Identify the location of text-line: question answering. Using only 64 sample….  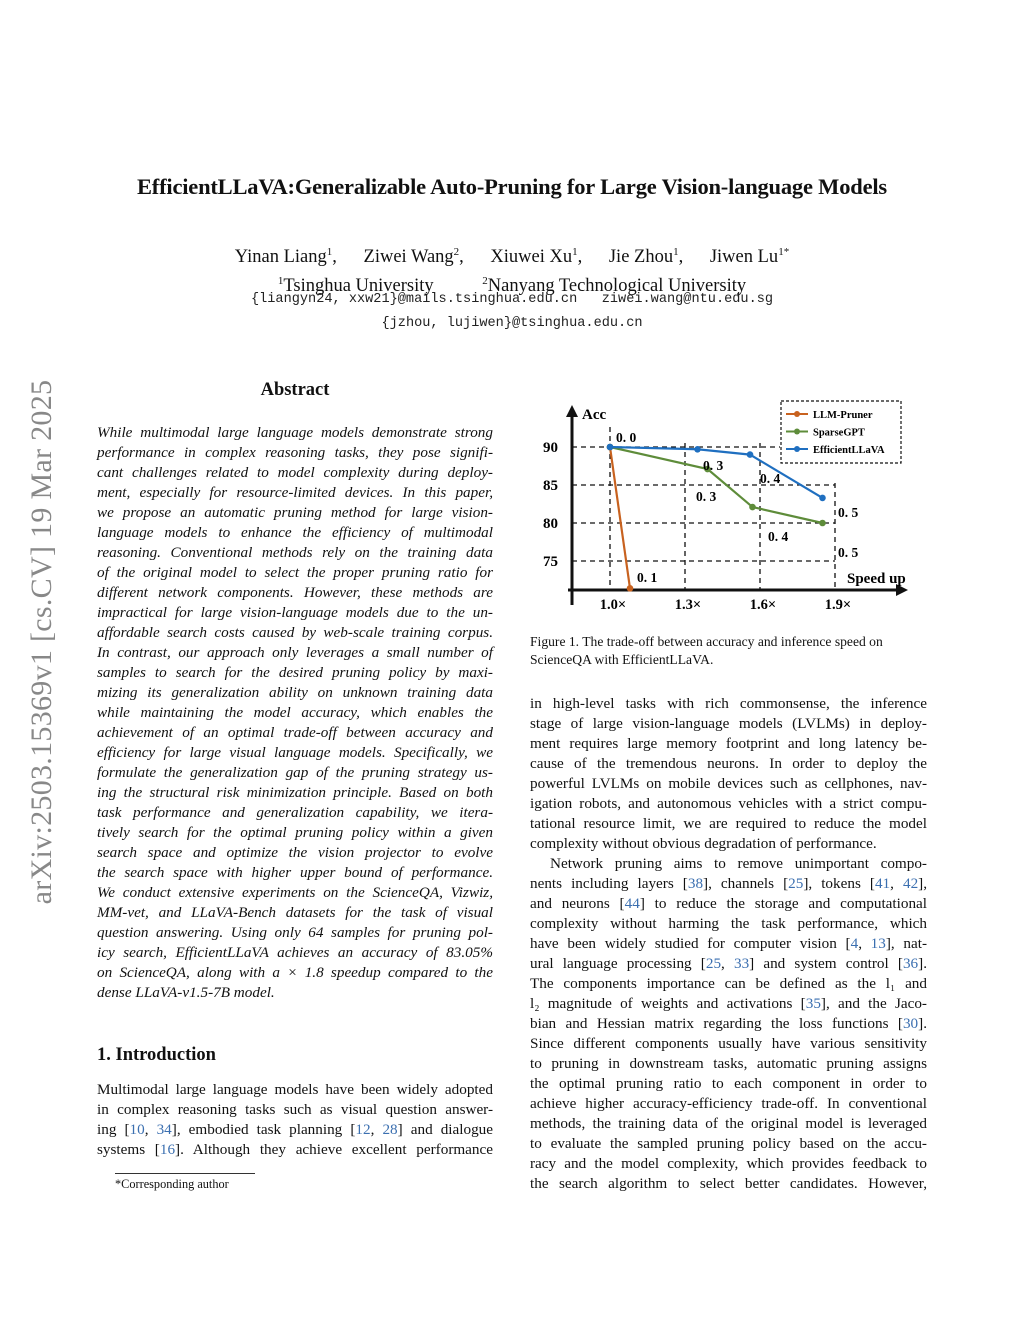
(295, 932).